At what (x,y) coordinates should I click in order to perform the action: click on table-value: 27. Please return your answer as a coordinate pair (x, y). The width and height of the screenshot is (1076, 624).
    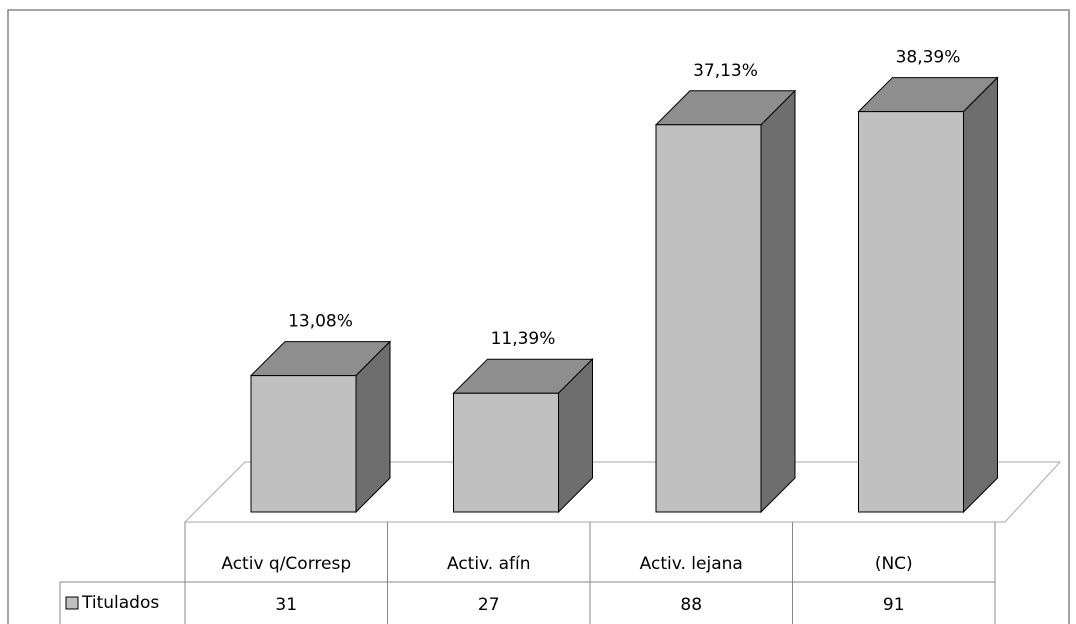
    Looking at the image, I should click on (489, 605).